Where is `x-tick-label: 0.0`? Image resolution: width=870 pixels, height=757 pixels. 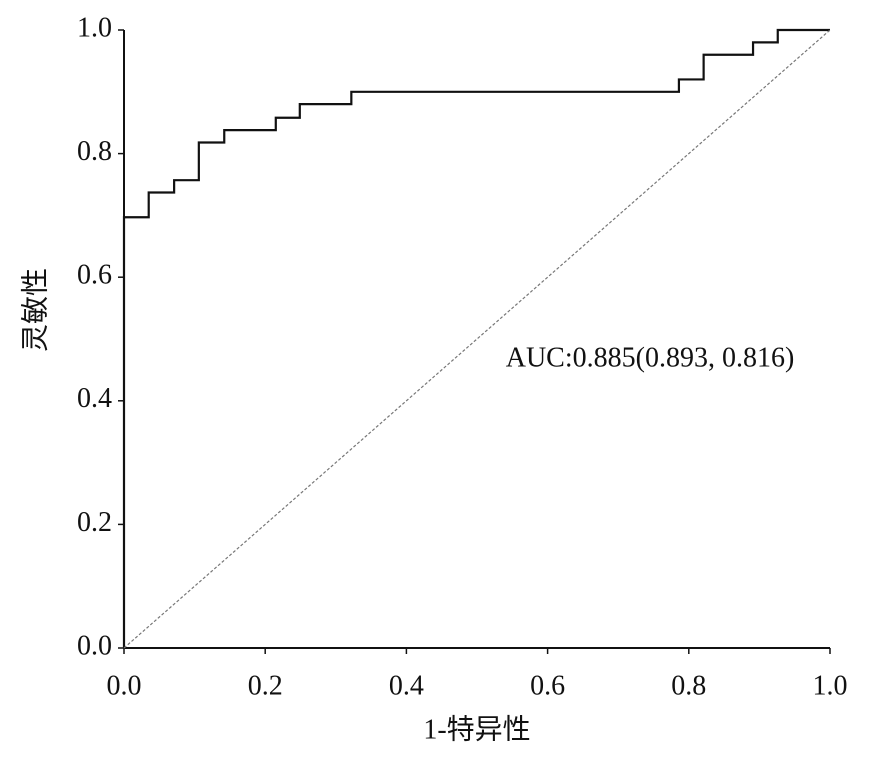
x-tick-label: 0.0 is located at coordinates (124, 685).